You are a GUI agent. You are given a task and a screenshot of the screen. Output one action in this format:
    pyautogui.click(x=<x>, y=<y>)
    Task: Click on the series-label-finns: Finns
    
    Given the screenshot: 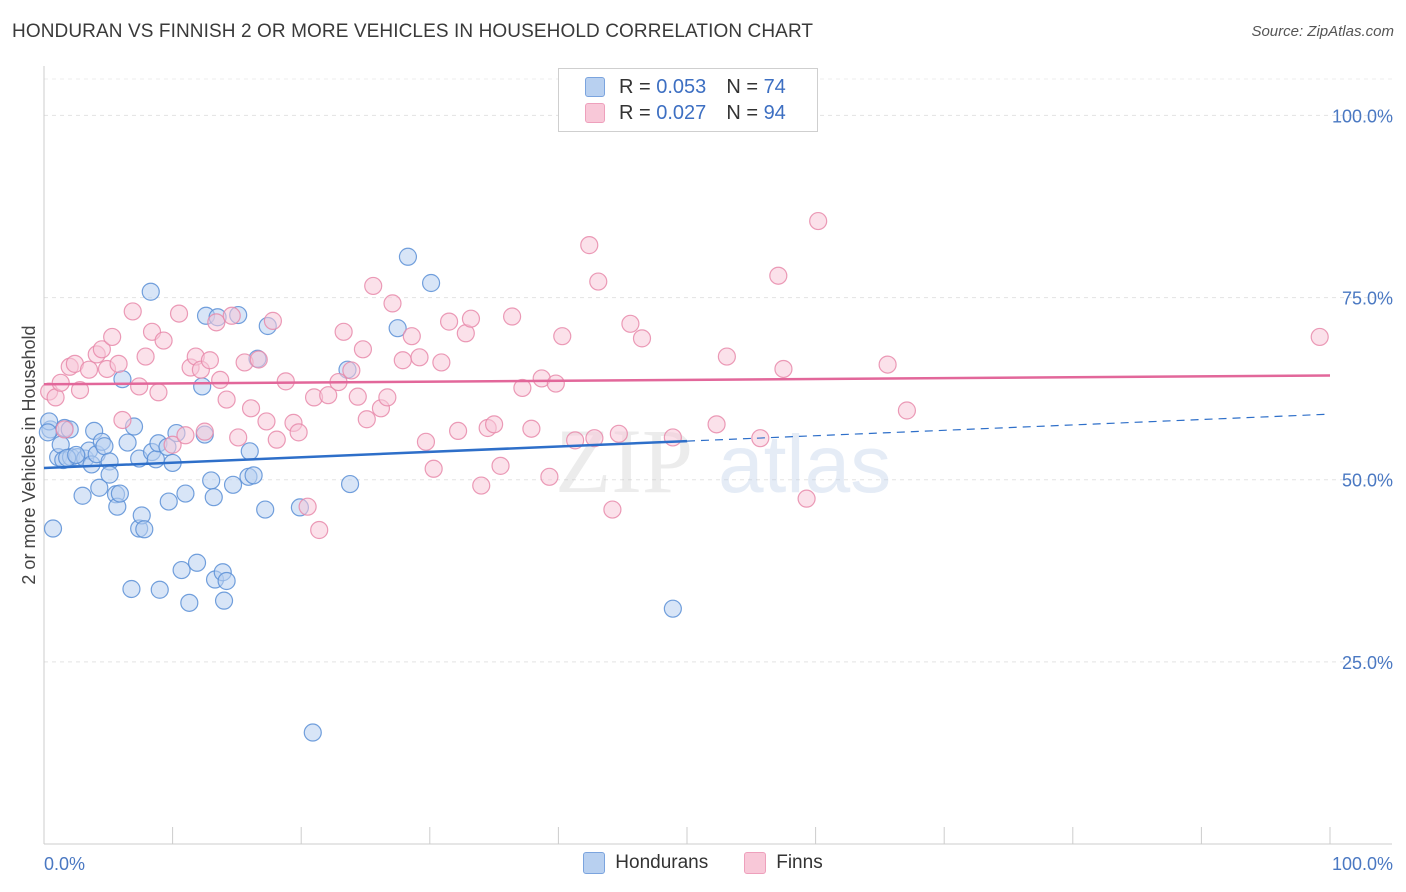 What is the action you would take?
    pyautogui.click(x=799, y=862)
    